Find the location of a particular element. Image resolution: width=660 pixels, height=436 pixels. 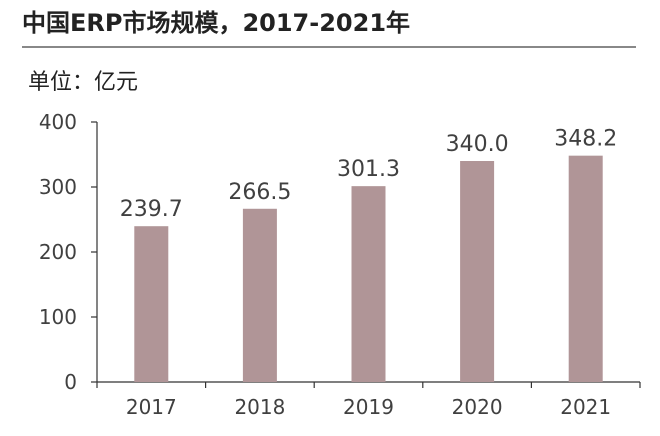

x-tick-label: 2018 is located at coordinates (259, 407).